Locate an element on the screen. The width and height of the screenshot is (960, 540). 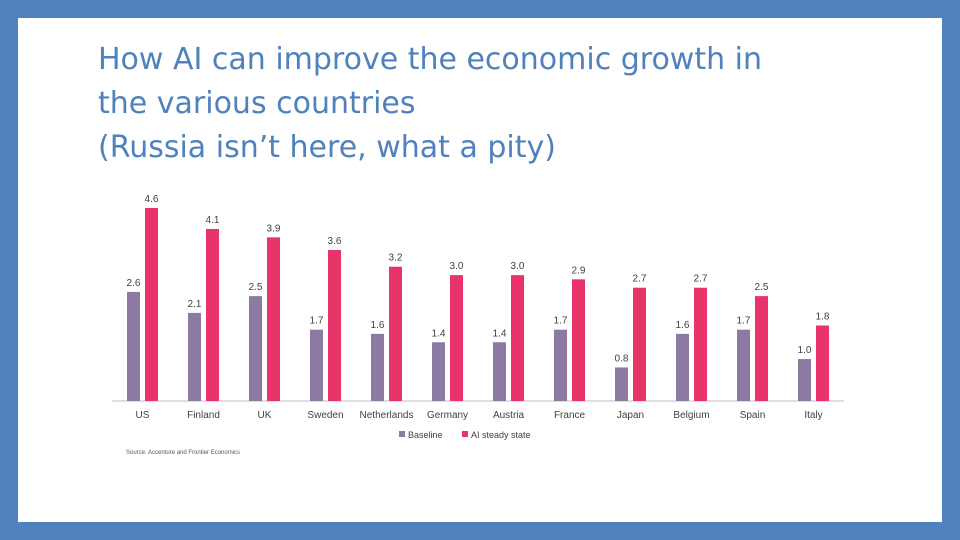
legend-label: AI steady state is located at coordinates (501, 435).